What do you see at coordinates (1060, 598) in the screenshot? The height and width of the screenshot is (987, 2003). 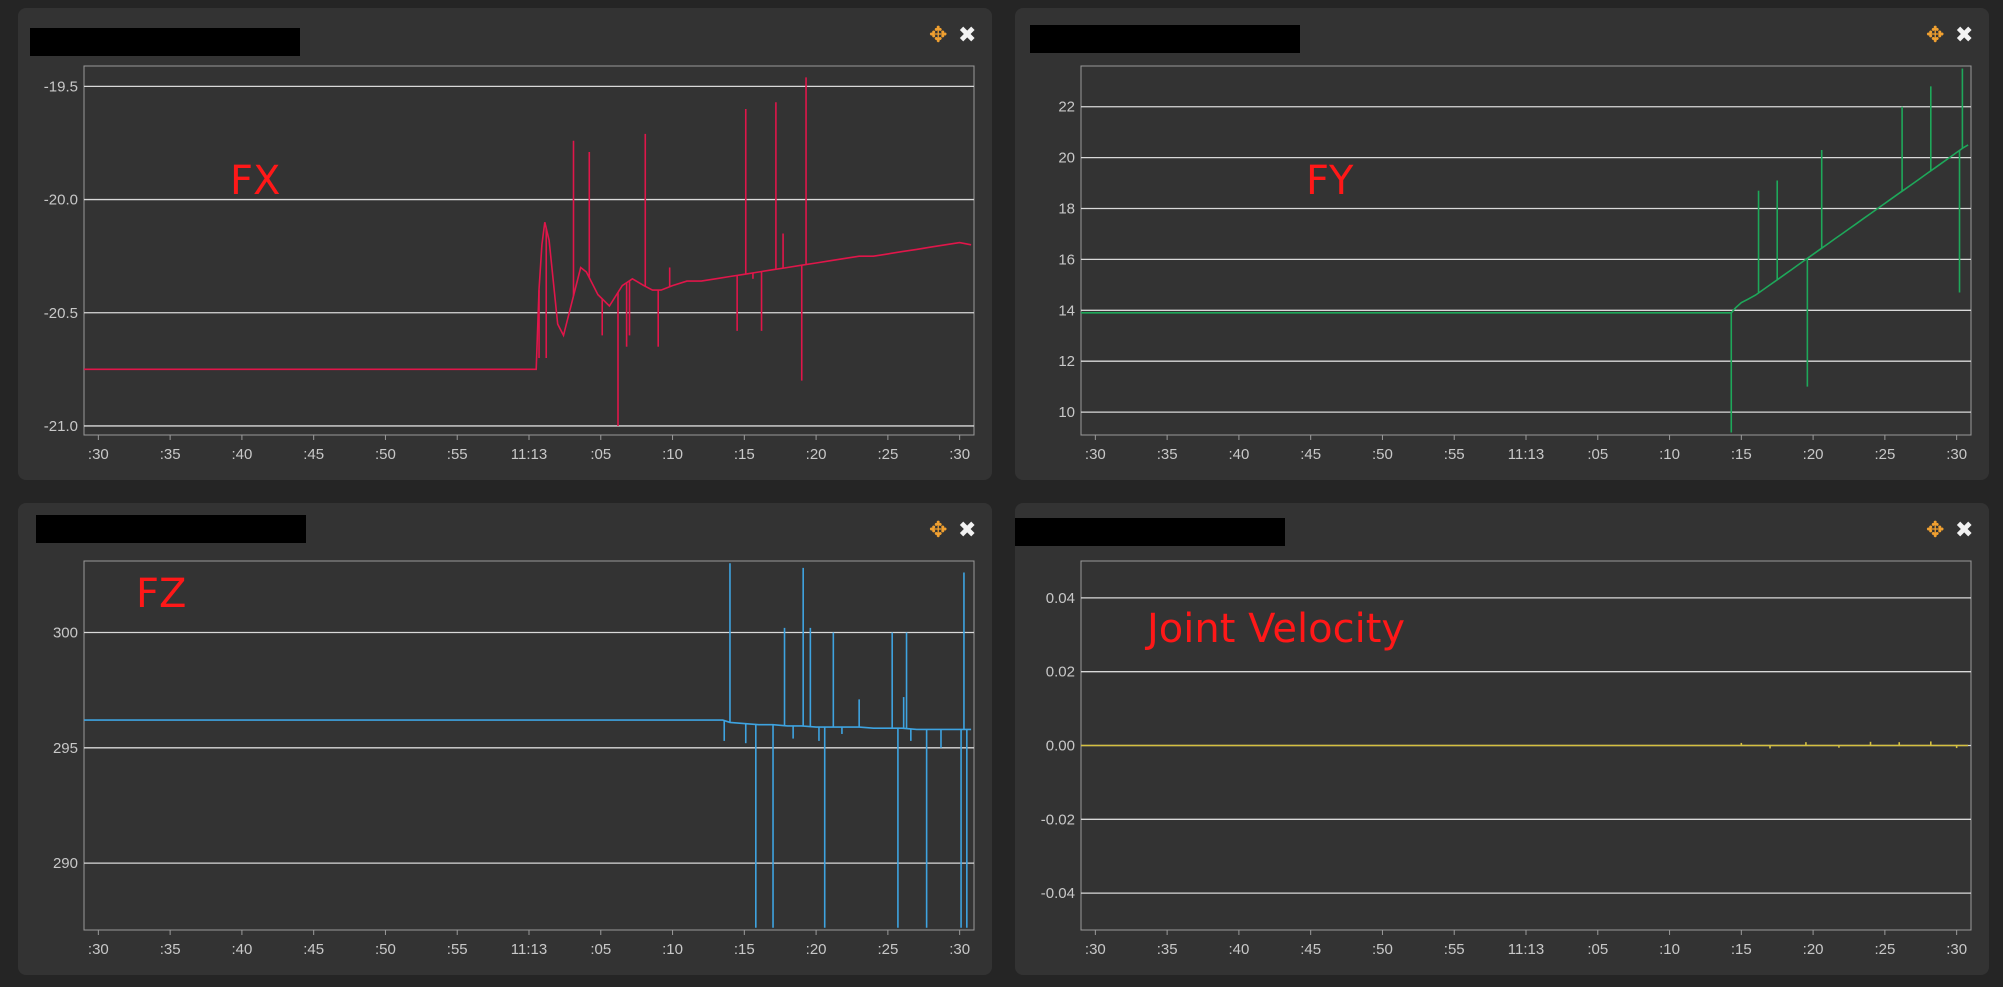 I see `y-tick-label: 0.04` at bounding box center [1060, 598].